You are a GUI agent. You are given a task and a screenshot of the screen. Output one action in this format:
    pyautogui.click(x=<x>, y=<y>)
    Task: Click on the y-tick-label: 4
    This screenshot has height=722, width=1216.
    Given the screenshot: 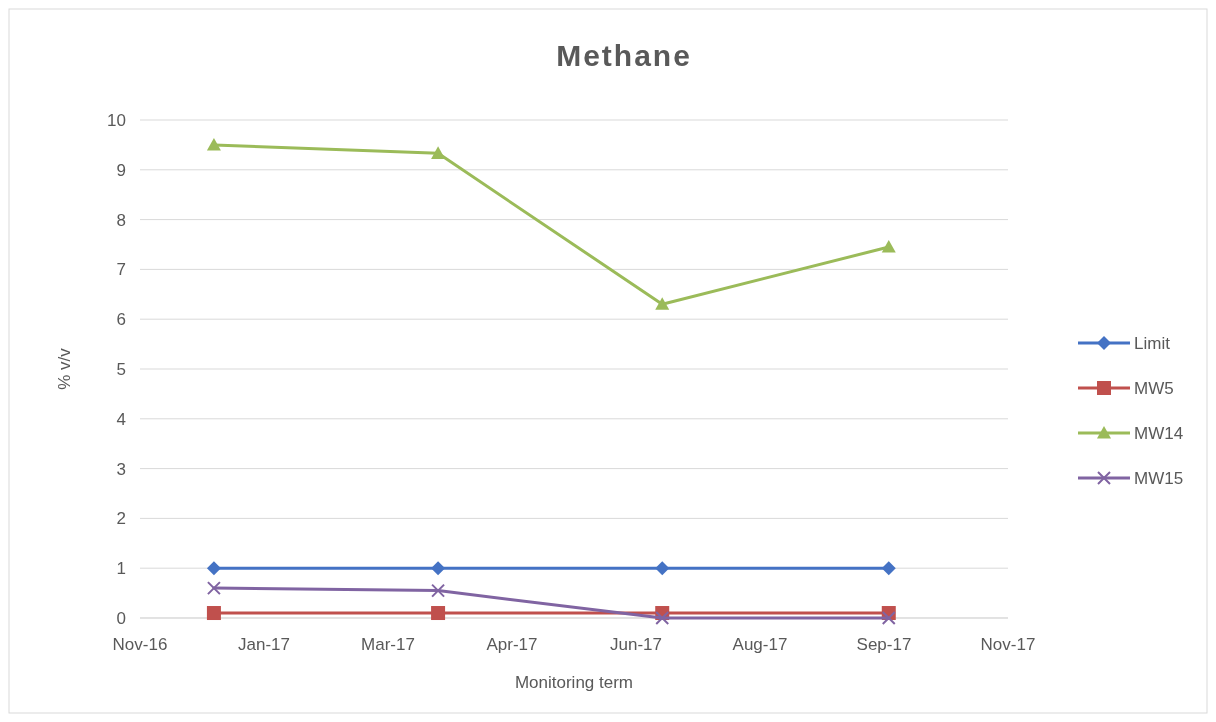 What is the action you would take?
    pyautogui.click(x=121, y=419)
    